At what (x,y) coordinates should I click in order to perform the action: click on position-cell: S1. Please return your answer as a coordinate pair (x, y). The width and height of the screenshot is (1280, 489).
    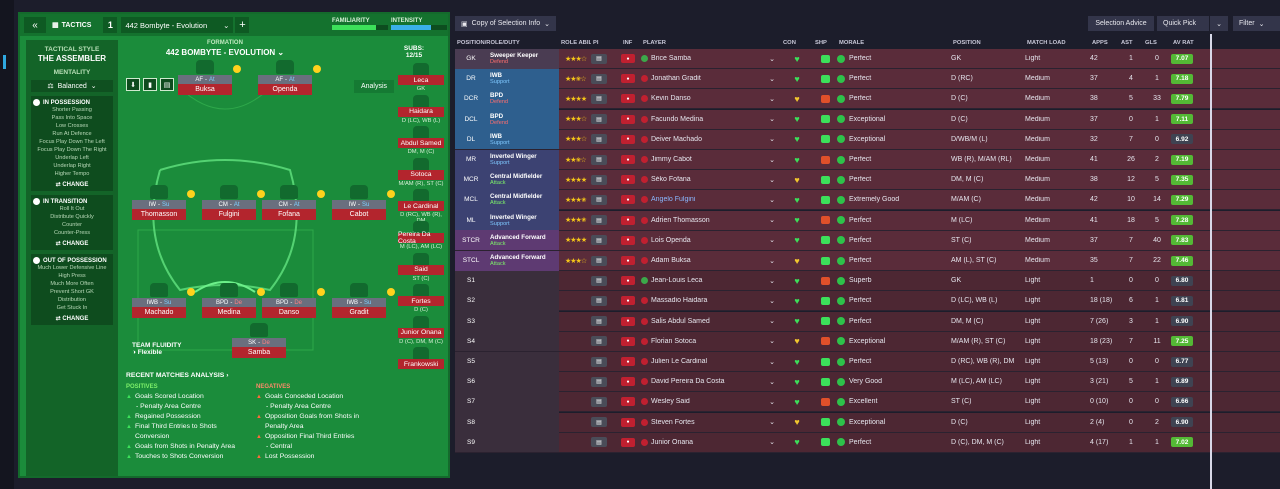
    Looking at the image, I should click on (471, 280).